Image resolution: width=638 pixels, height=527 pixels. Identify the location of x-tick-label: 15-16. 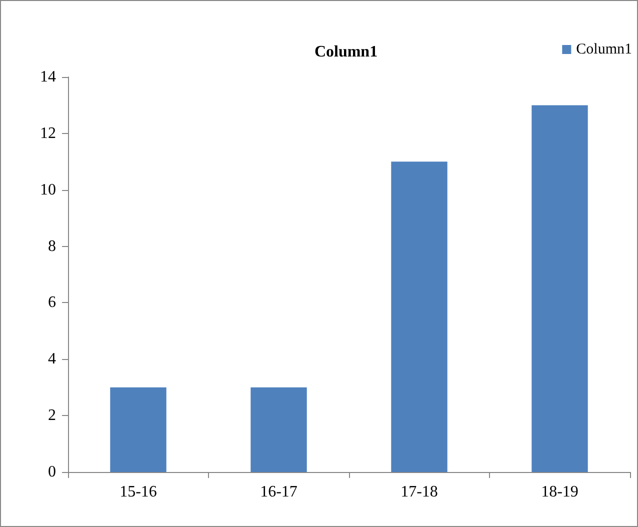
(138, 492).